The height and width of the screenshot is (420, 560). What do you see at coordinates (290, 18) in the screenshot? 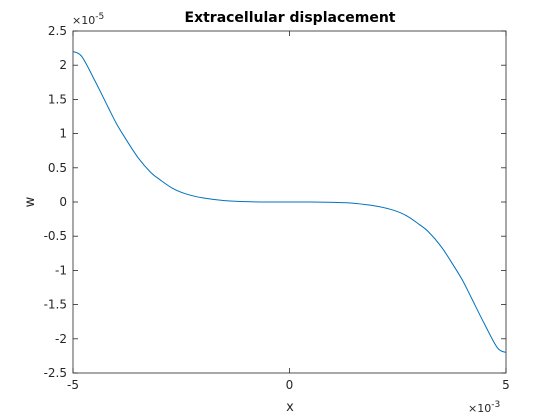
I see `chart-title: Extracellular displacement` at bounding box center [290, 18].